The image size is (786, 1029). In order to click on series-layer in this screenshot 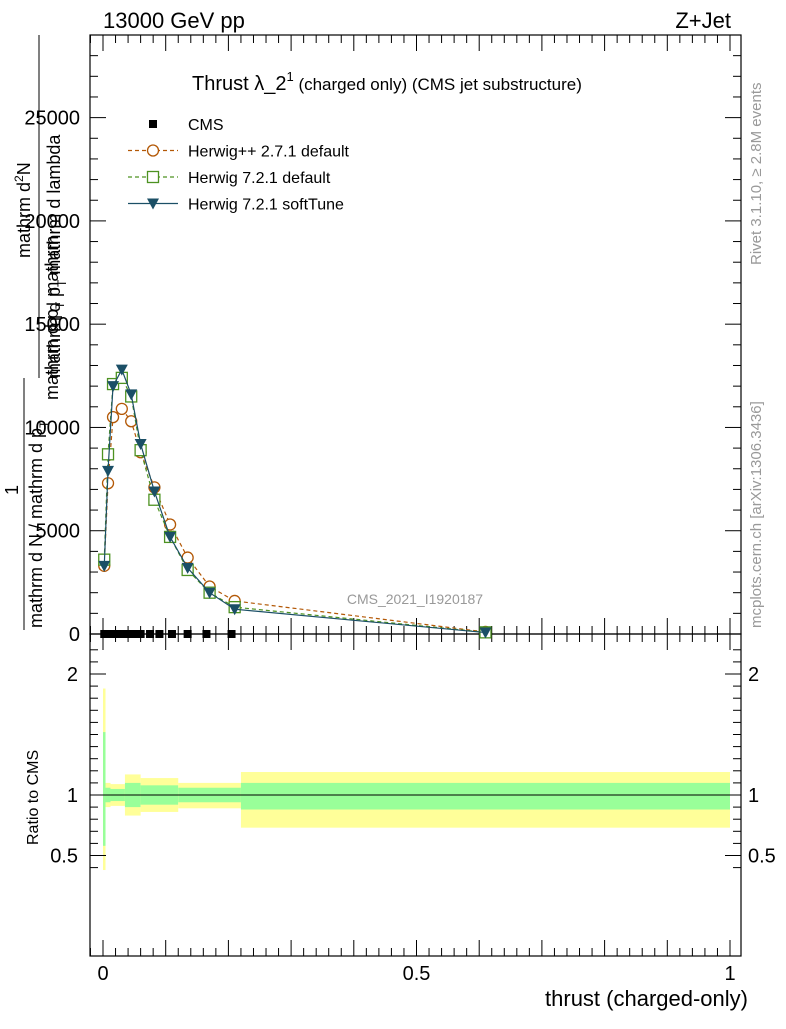, I will do `click(295, 501)`.